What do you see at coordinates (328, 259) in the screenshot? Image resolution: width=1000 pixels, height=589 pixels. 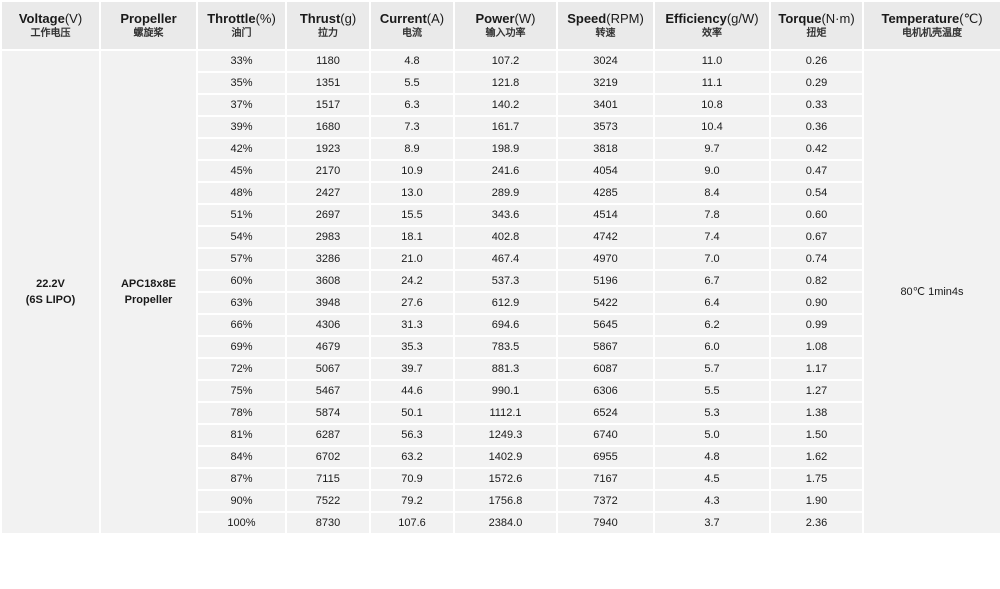 I see `cell-thrust: 3286` at bounding box center [328, 259].